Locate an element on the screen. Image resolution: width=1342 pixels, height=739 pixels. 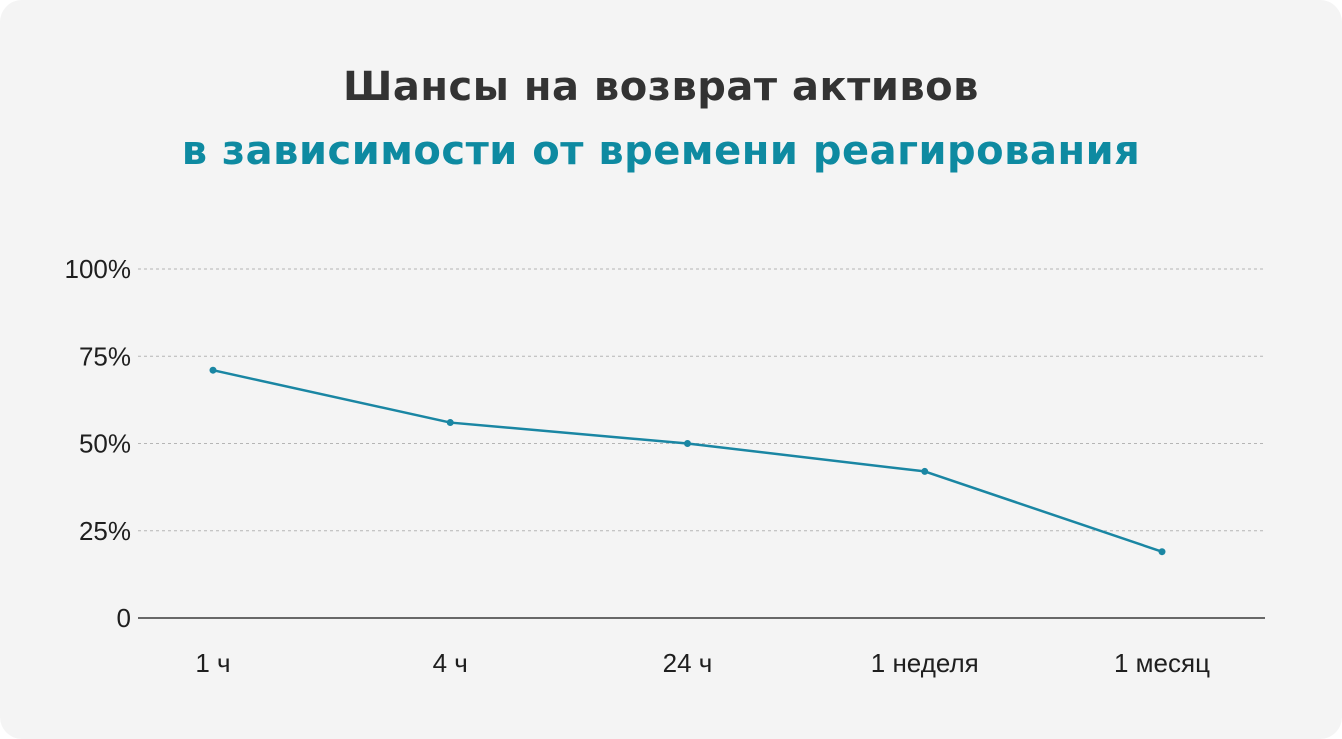
x-tick-label: 1 месяц is located at coordinates (1162, 663).